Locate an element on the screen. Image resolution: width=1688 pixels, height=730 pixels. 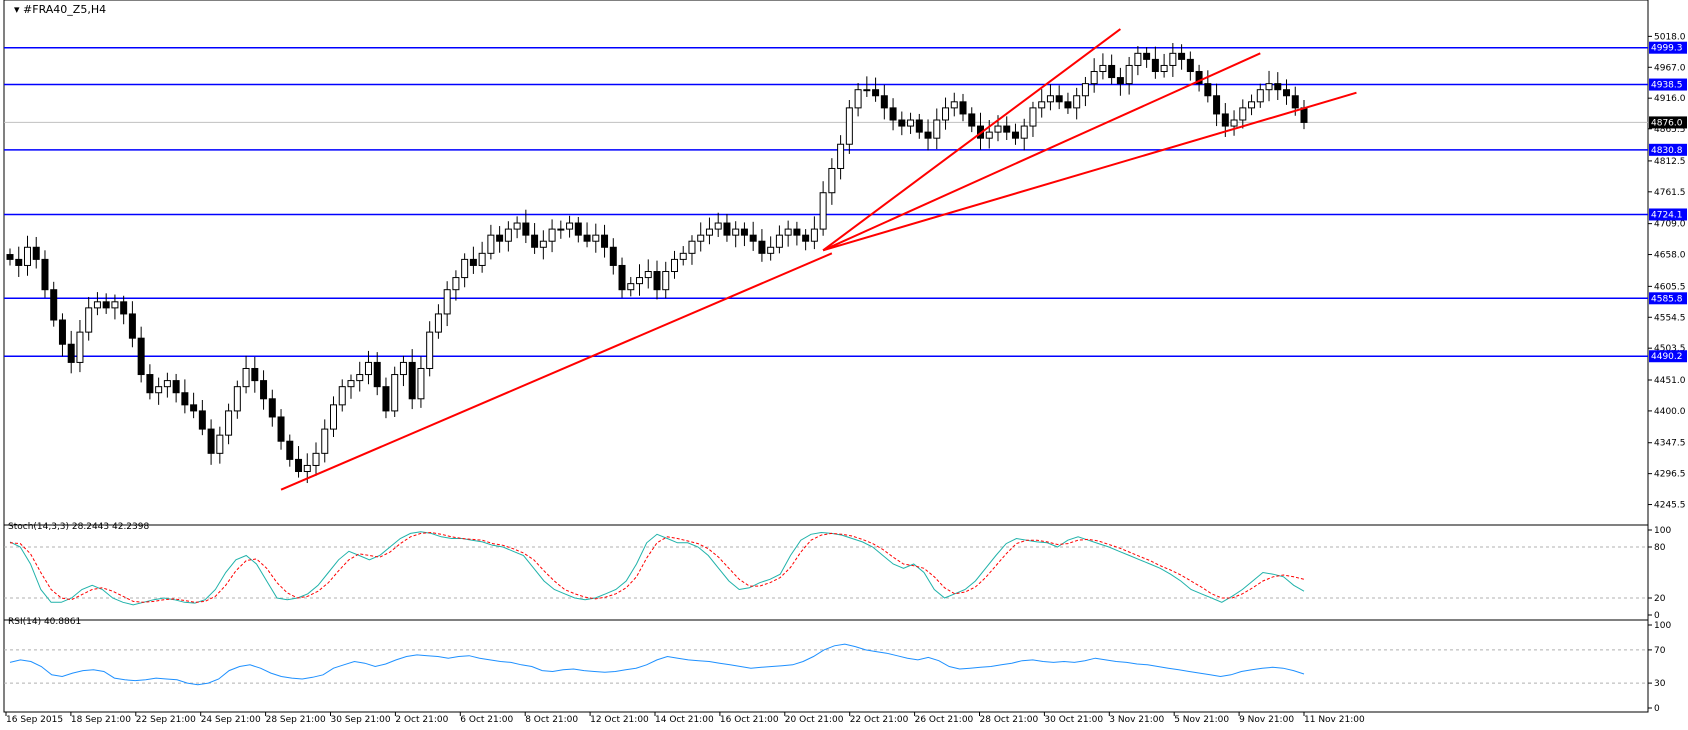
y-tick-label: 4554.5 is located at coordinates (1670, 318).